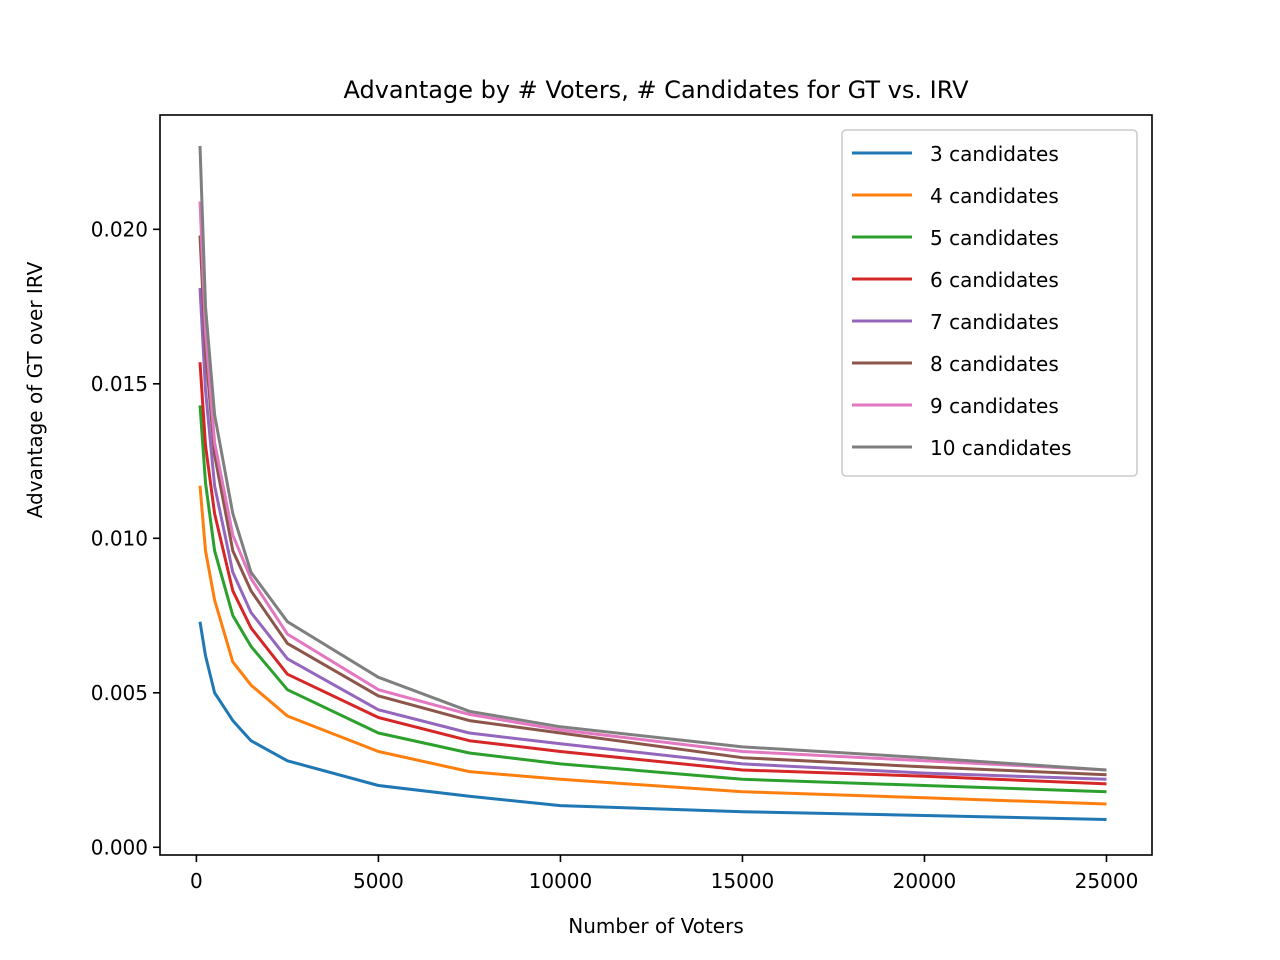 Image resolution: width=1280 pixels, height=960 pixels. Describe the element at coordinates (652, 721) in the screenshot. I see `series-line-3-candidates` at that location.